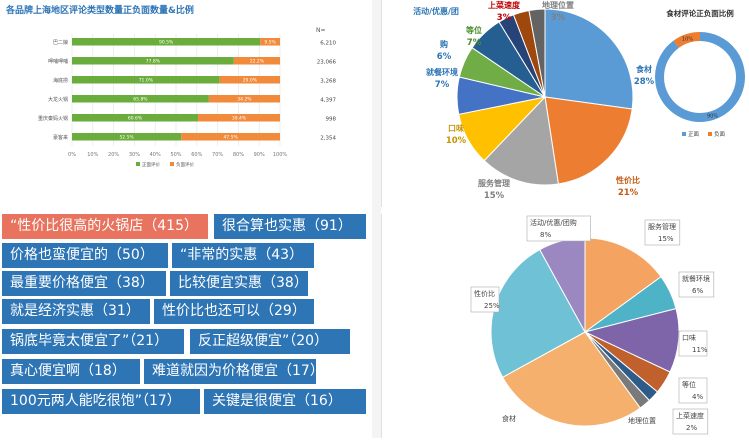 The image size is (749, 442). What do you see at coordinates (134, 155) in the screenshot?
I see `x-tick-label: 30%` at bounding box center [134, 155].